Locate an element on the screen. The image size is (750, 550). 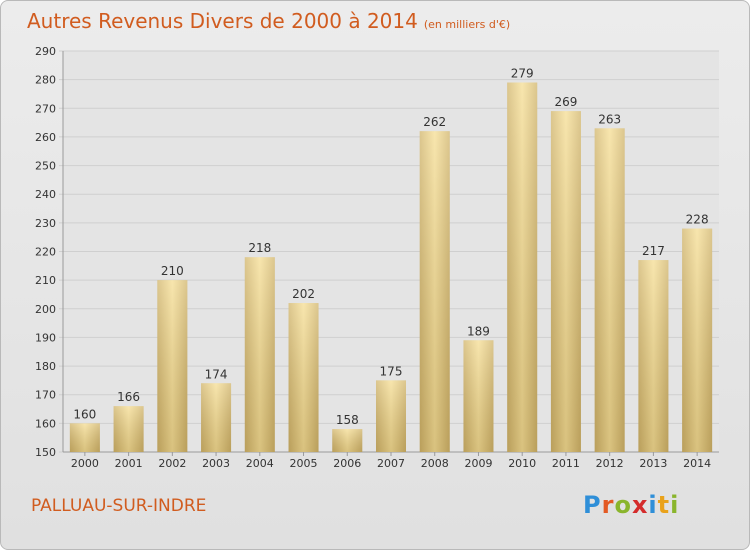
y-tick-label: 180 is located at coordinates (45, 366).